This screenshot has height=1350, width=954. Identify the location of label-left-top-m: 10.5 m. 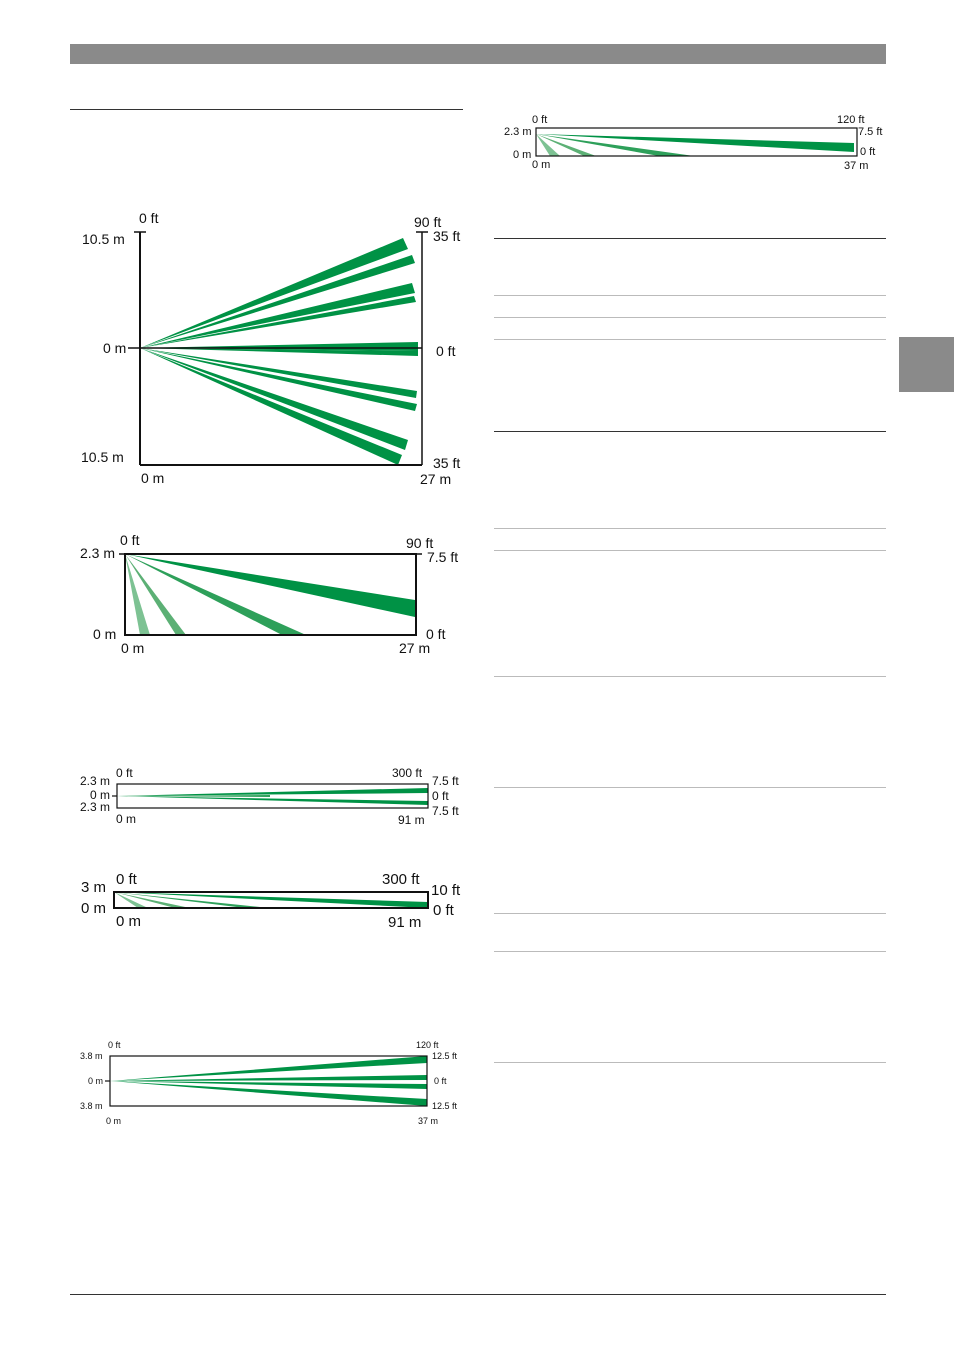
(103, 239).